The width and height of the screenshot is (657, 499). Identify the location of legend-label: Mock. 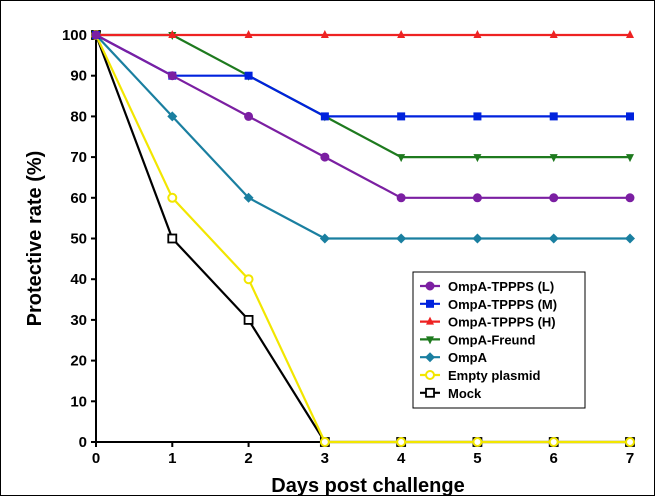
(465, 393).